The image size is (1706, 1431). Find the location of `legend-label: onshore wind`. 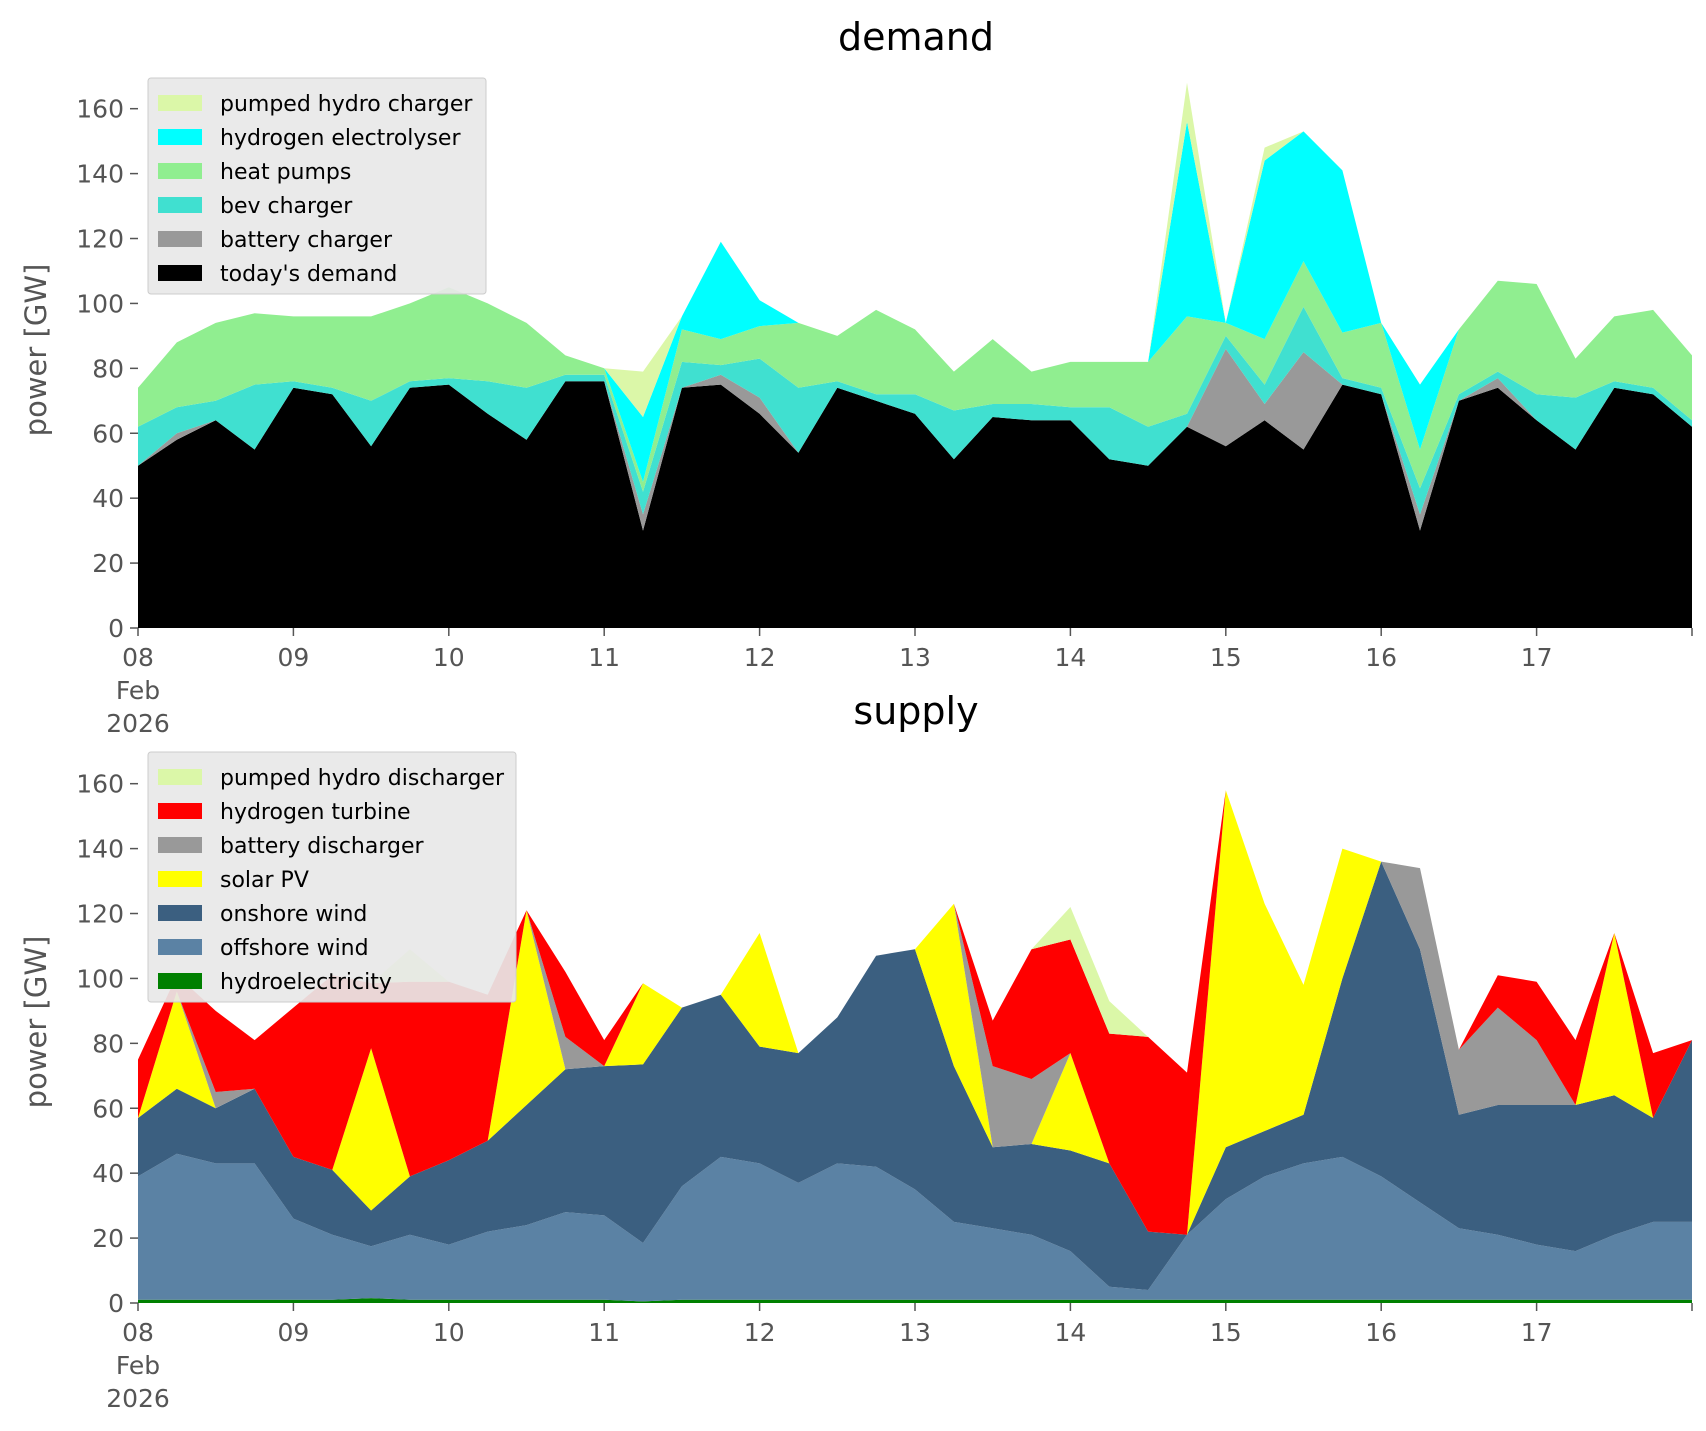

legend-label: onshore wind is located at coordinates (293, 914).